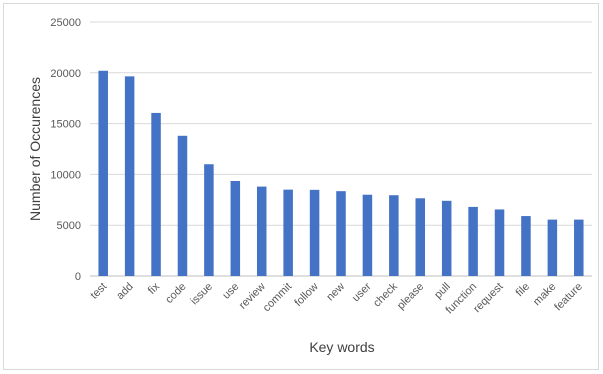  Describe the element at coordinates (209, 220) in the screenshot. I see `bar-issue` at that location.